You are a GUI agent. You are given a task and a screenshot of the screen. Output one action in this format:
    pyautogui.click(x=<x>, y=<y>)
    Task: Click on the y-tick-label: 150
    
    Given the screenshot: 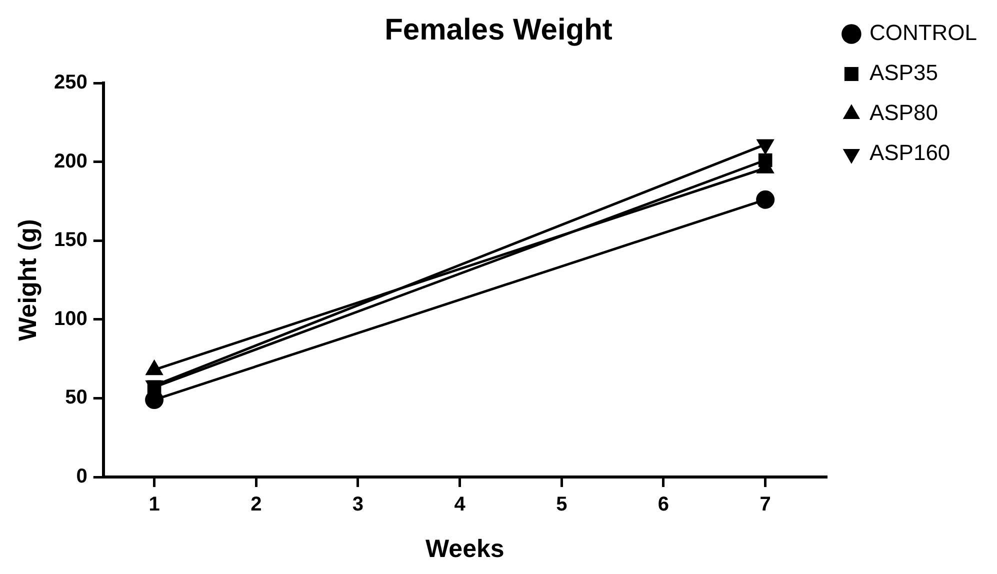 What is the action you would take?
    pyautogui.click(x=71, y=240)
    